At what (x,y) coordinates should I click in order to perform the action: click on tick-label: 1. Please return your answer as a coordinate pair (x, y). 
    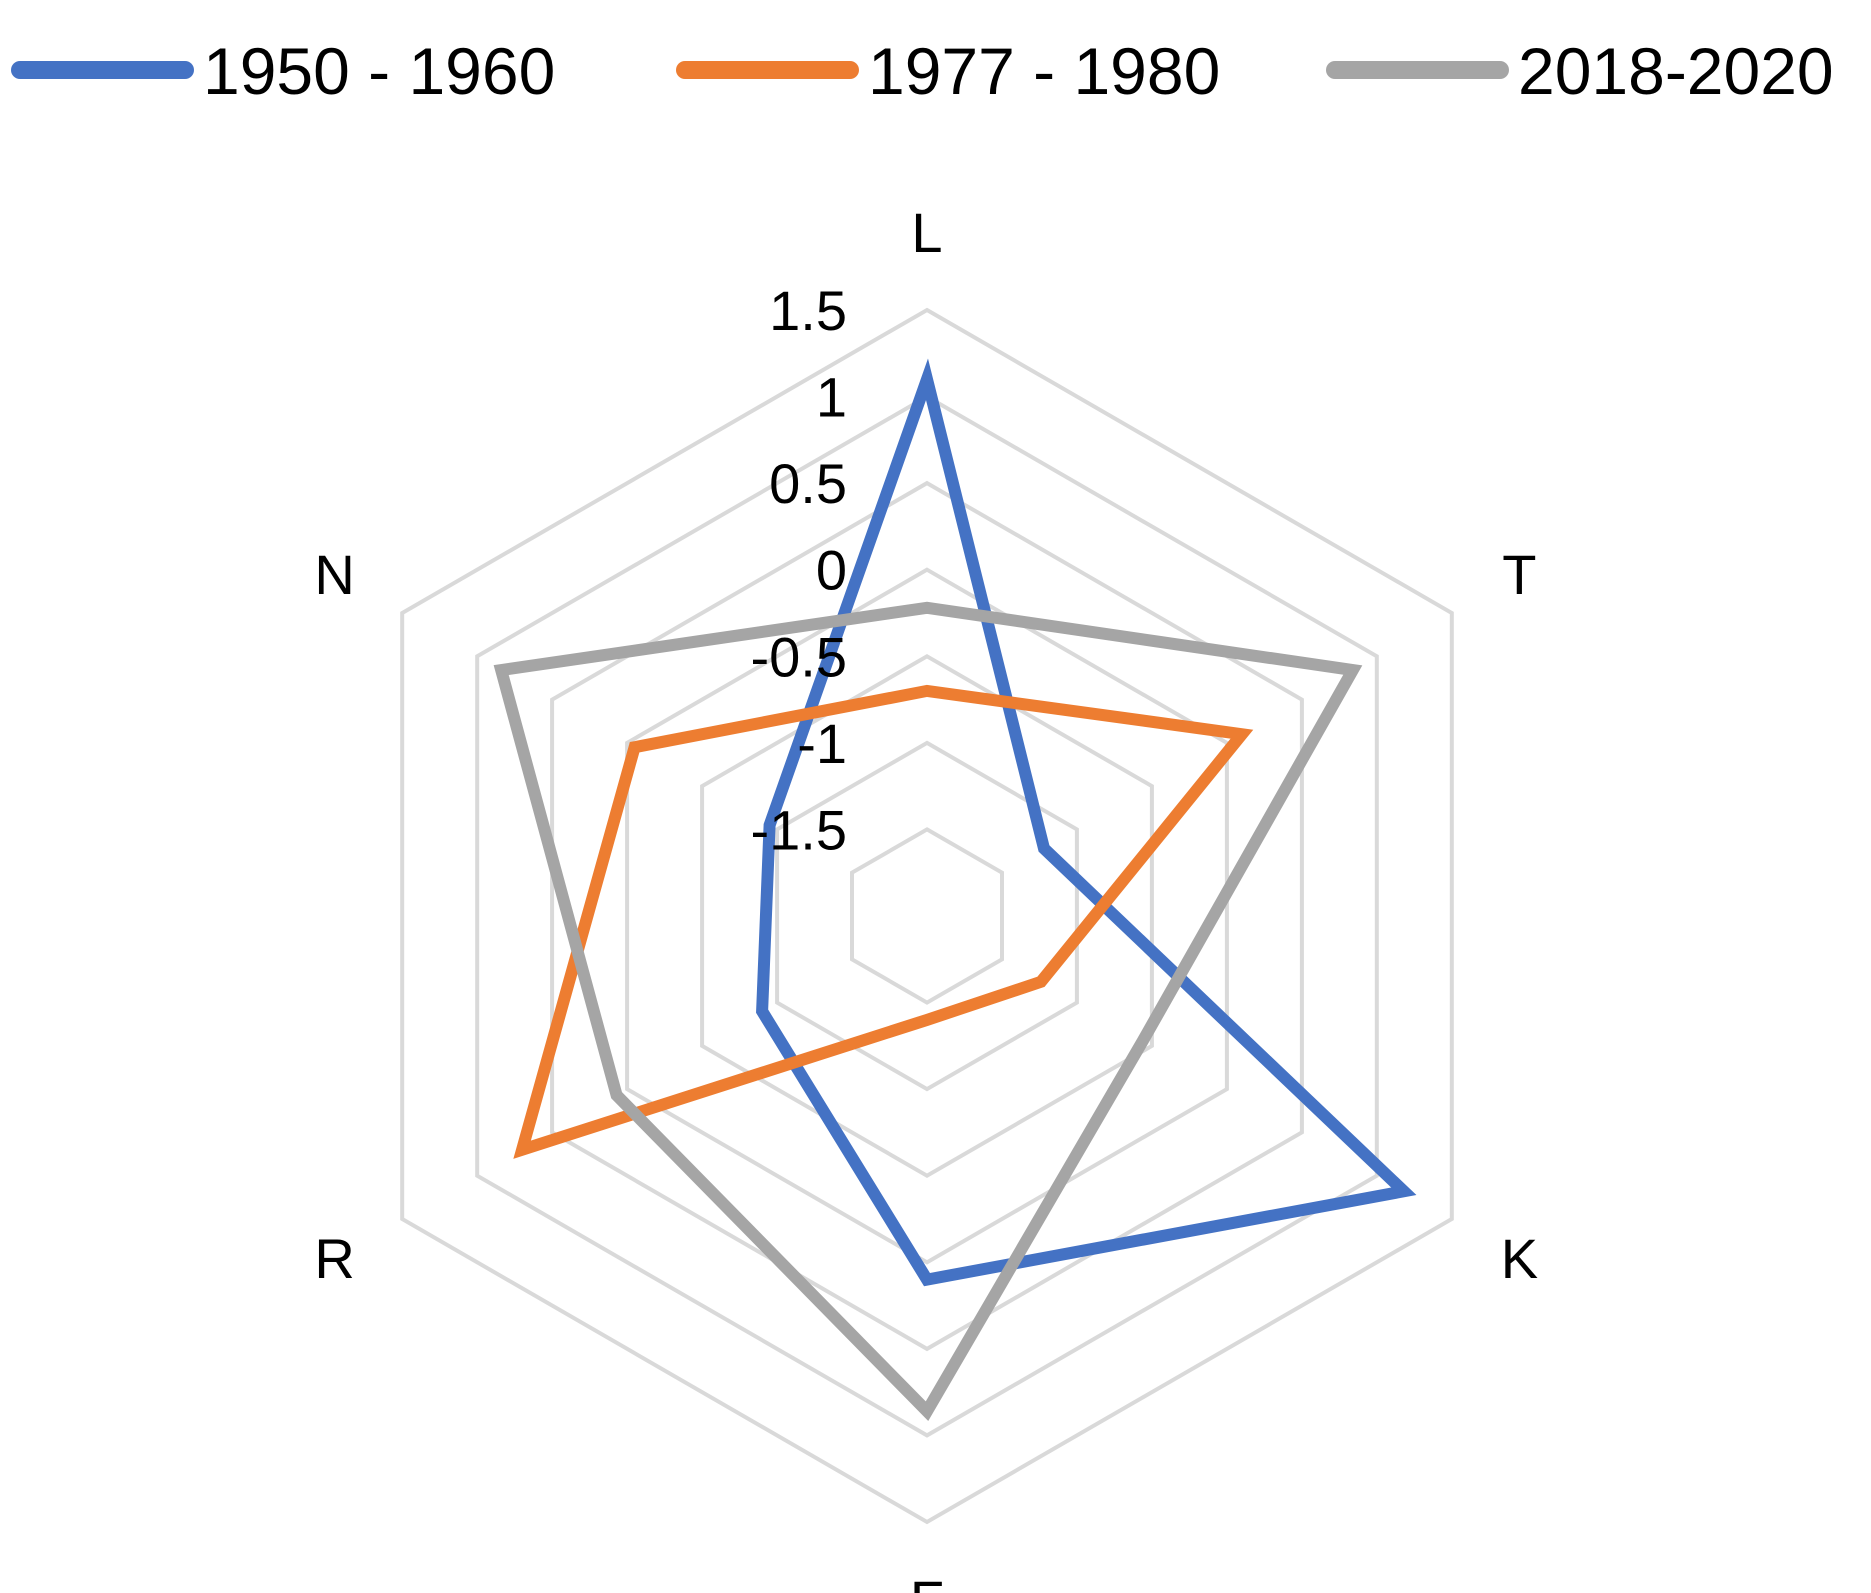
    Looking at the image, I should click on (831, 397).